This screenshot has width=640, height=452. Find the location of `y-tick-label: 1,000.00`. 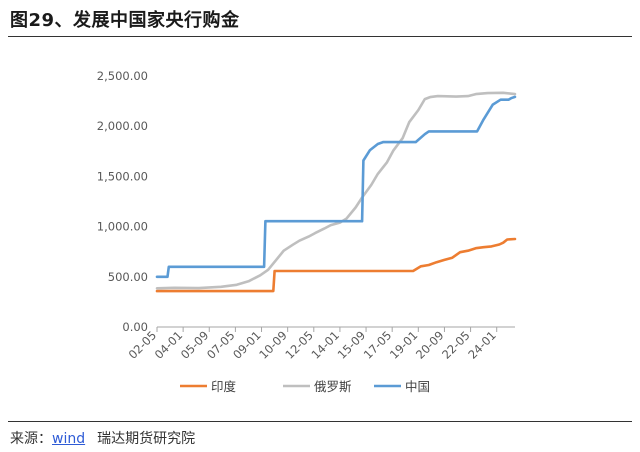

y-tick-label: 1,000.00 is located at coordinates (122, 227).